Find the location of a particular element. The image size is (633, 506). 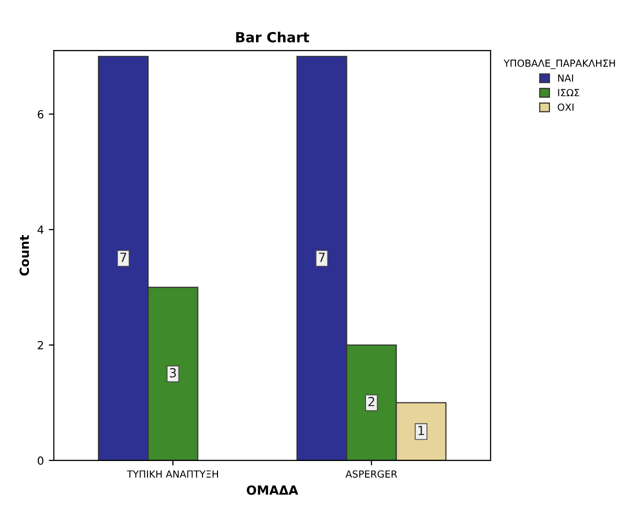

x-tick-label: ASPERGER is located at coordinates (372, 474).